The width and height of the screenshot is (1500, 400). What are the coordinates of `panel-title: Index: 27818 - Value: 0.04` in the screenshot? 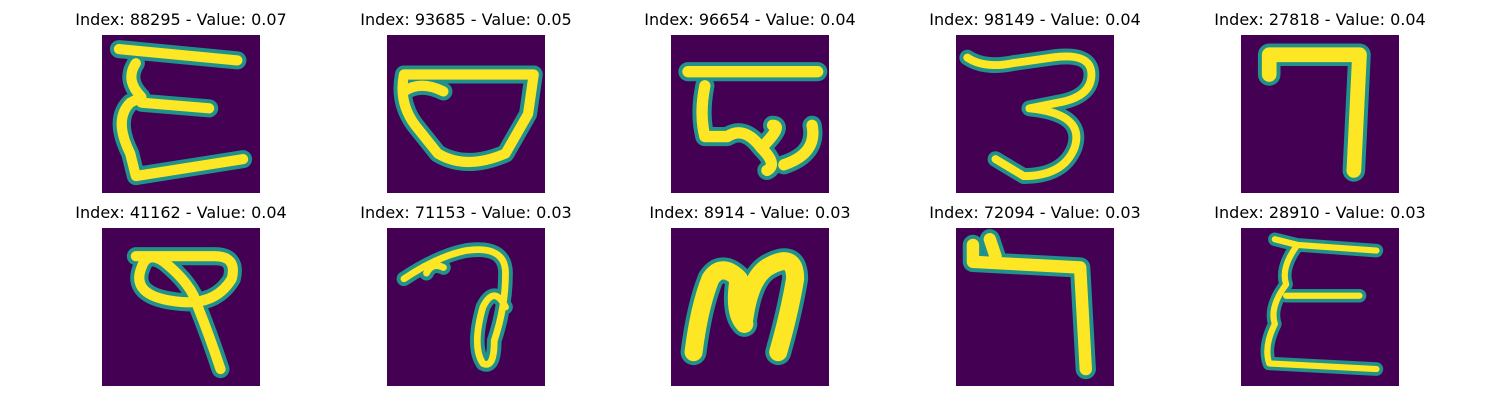 It's located at (1320, 19).